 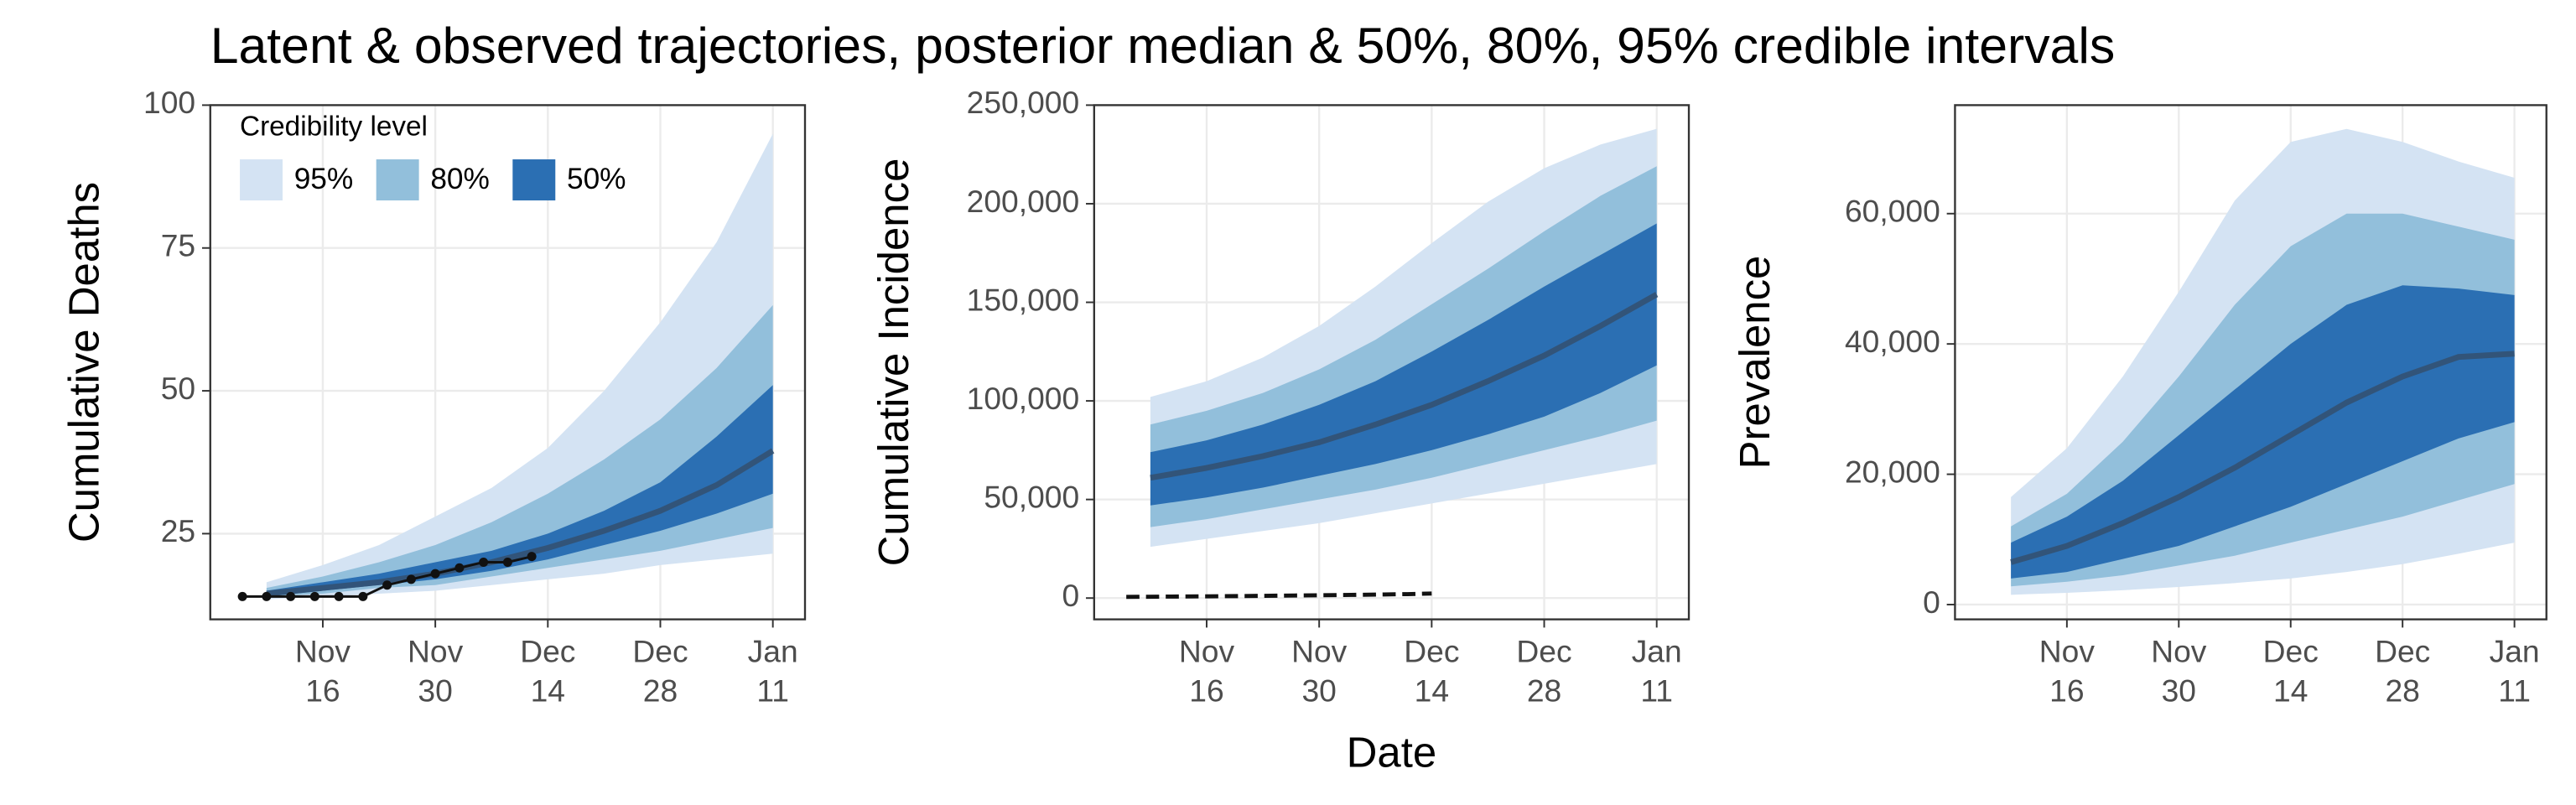 I want to click on legend-title: Credibility level, so click(x=334, y=127).